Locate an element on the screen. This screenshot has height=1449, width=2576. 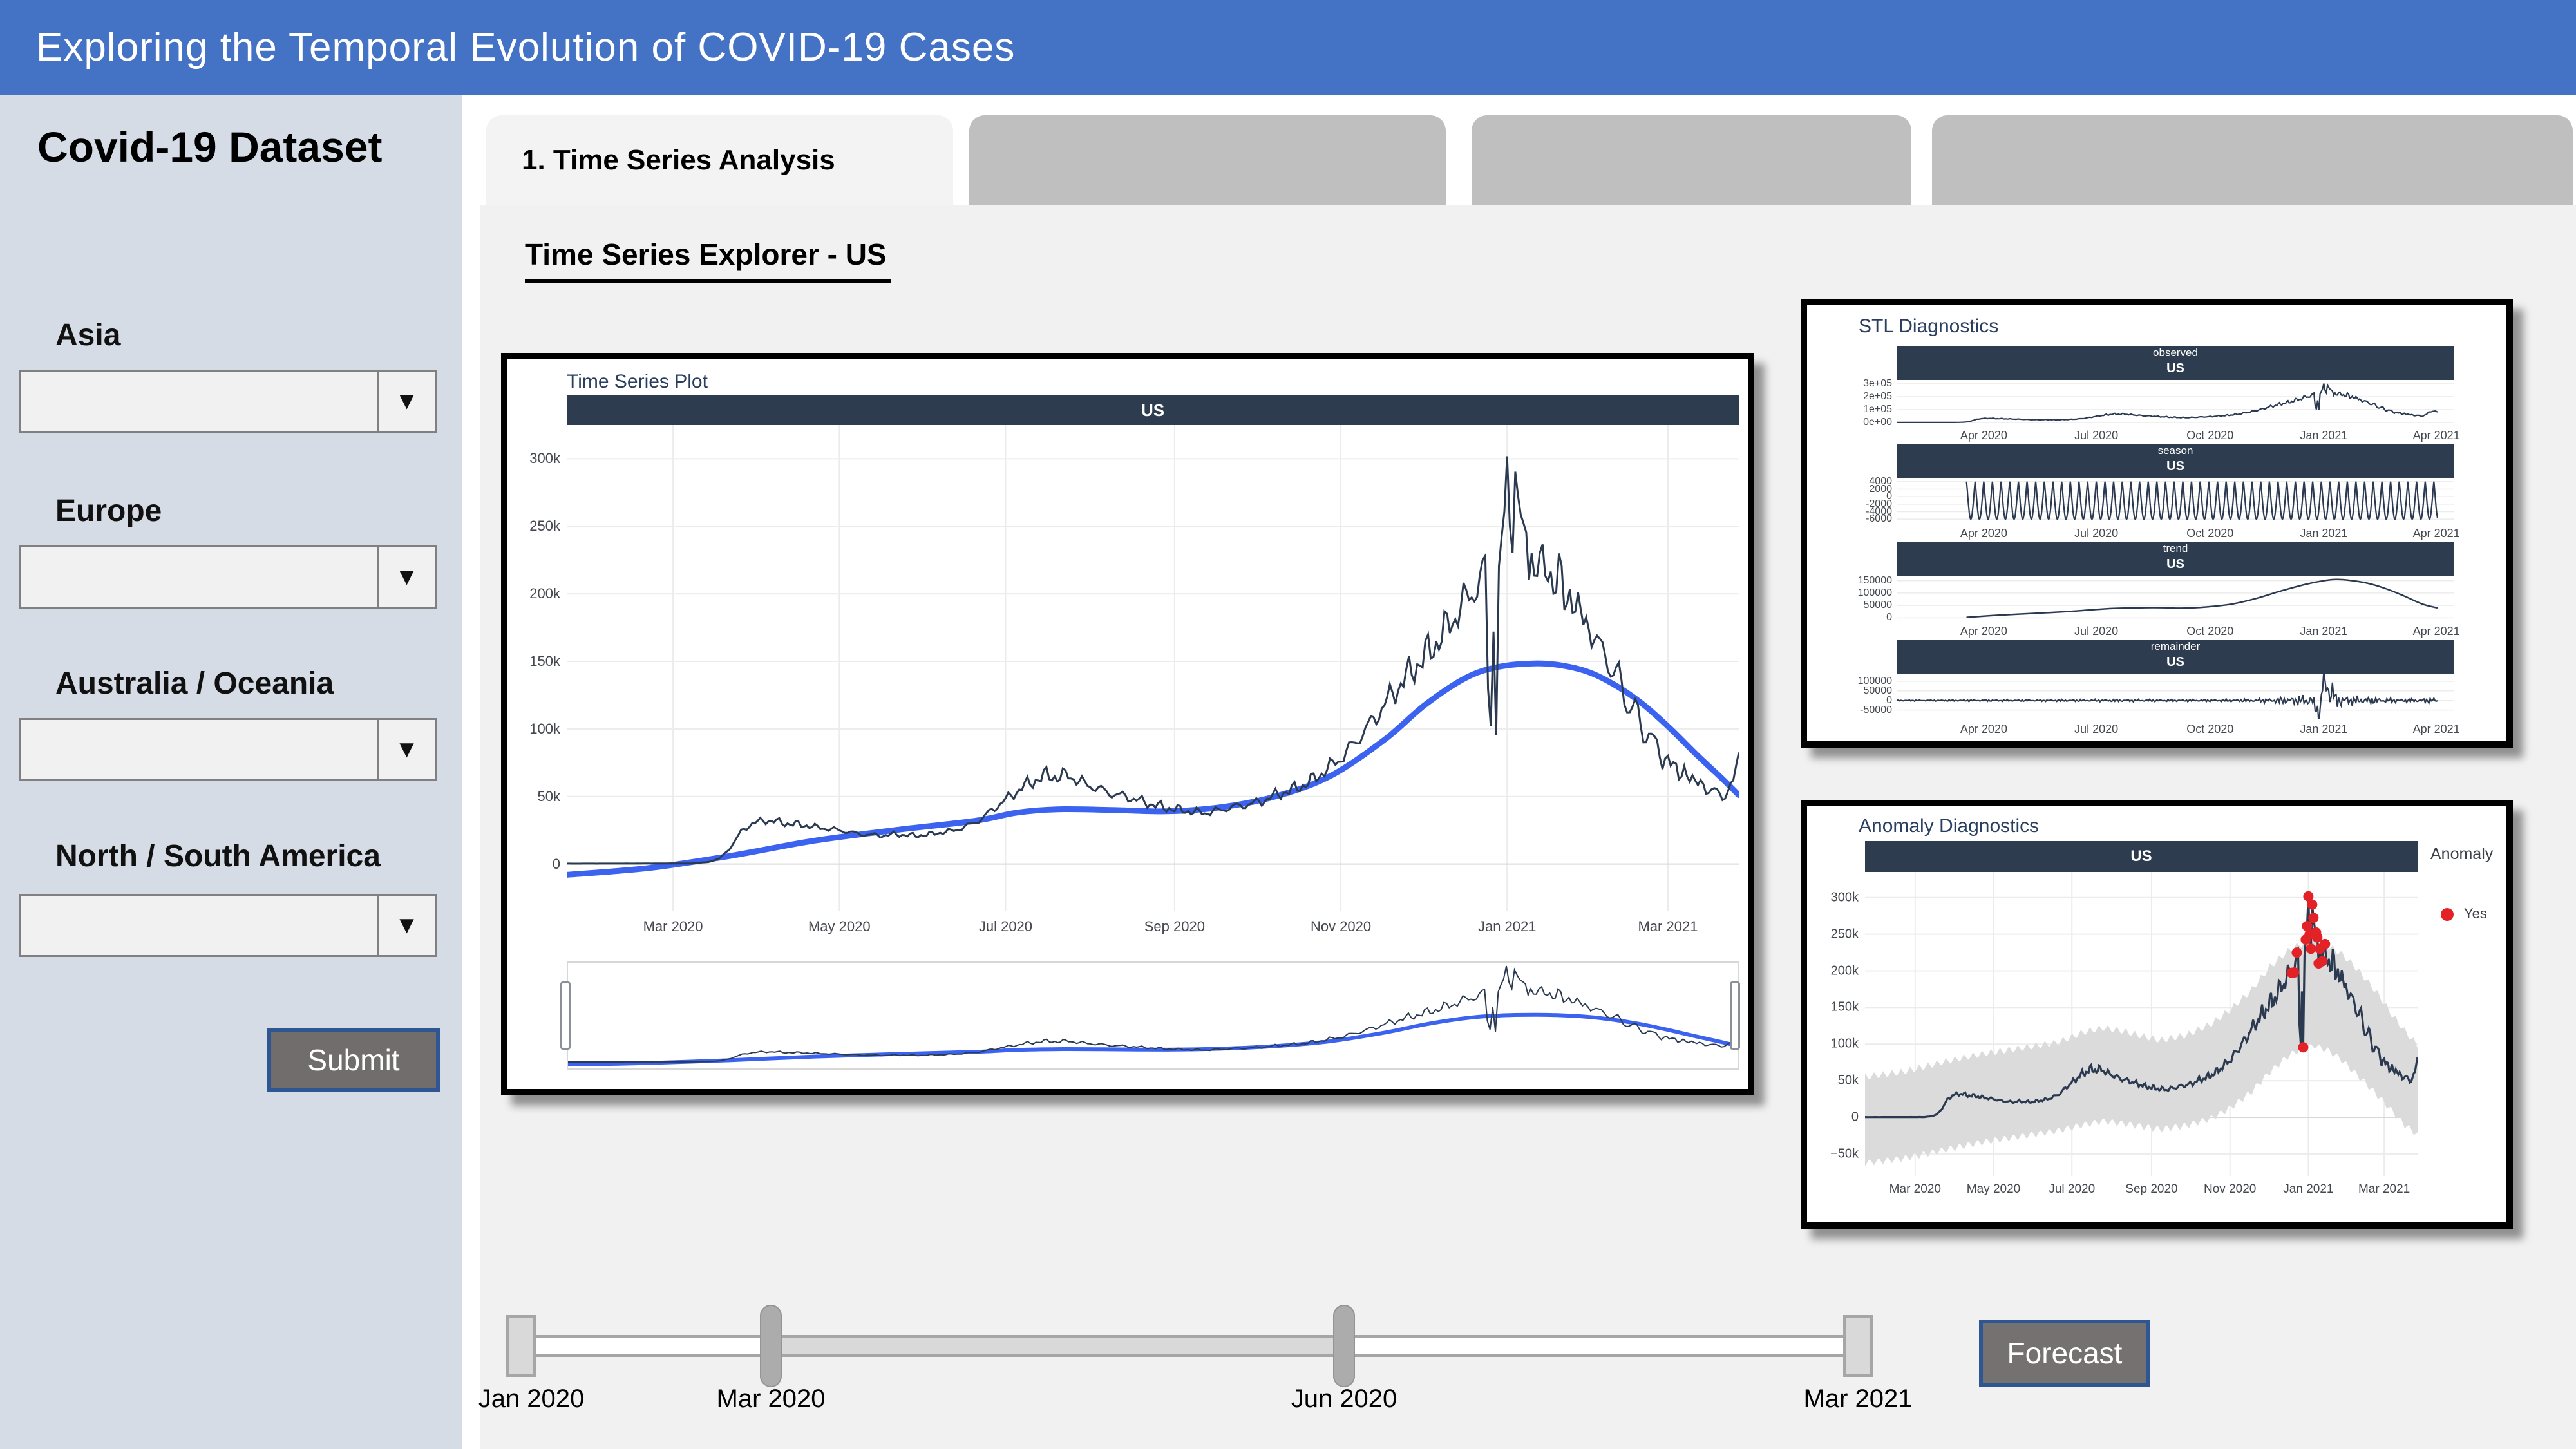
north-south-america-dropdown-button: ▼ is located at coordinates (406, 925).